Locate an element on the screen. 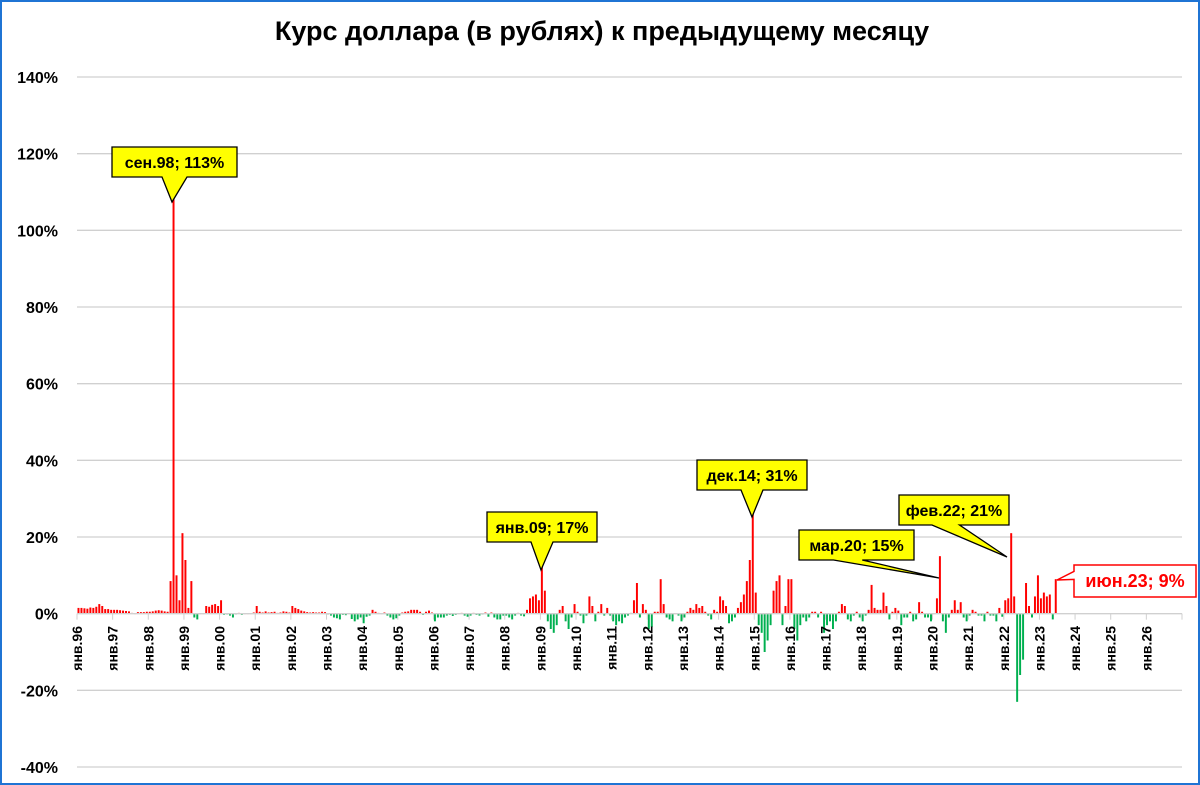  callout-box is located at coordinates (542, 541).